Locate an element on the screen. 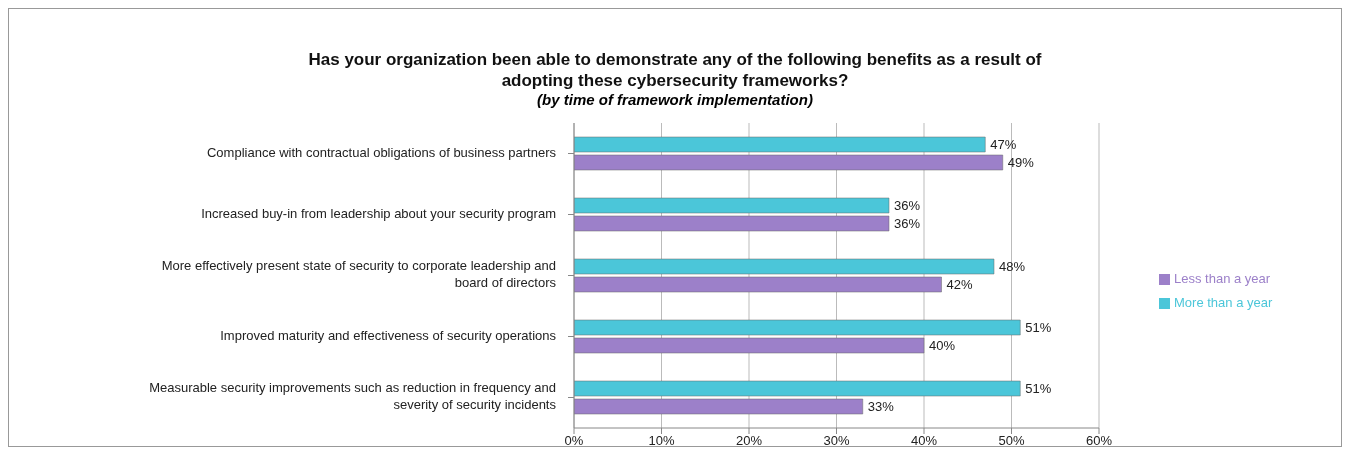  x-tick-label: 50% is located at coordinates (1011, 441).